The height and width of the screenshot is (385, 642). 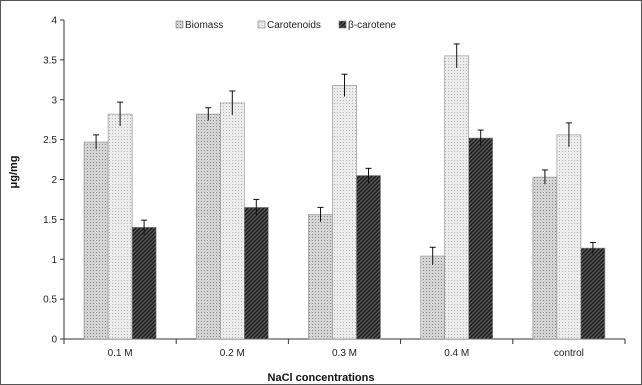 What do you see at coordinates (256, 273) in the screenshot?
I see `bar--carotene-1` at bounding box center [256, 273].